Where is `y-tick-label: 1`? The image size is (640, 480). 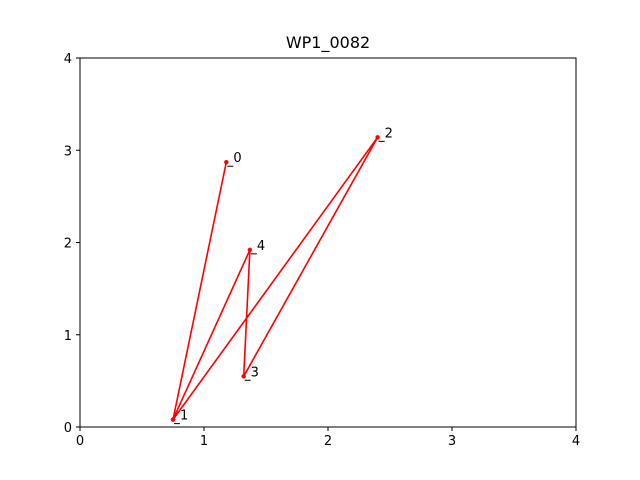
y-tick-label: 1 is located at coordinates (68, 336).